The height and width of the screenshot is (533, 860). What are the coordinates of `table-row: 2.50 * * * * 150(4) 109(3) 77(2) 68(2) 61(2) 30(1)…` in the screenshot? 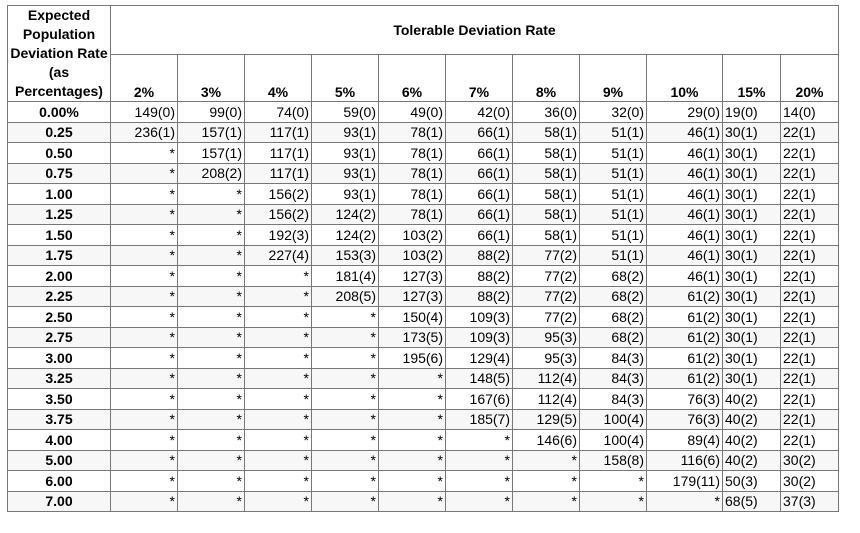 It's located at (423, 317).